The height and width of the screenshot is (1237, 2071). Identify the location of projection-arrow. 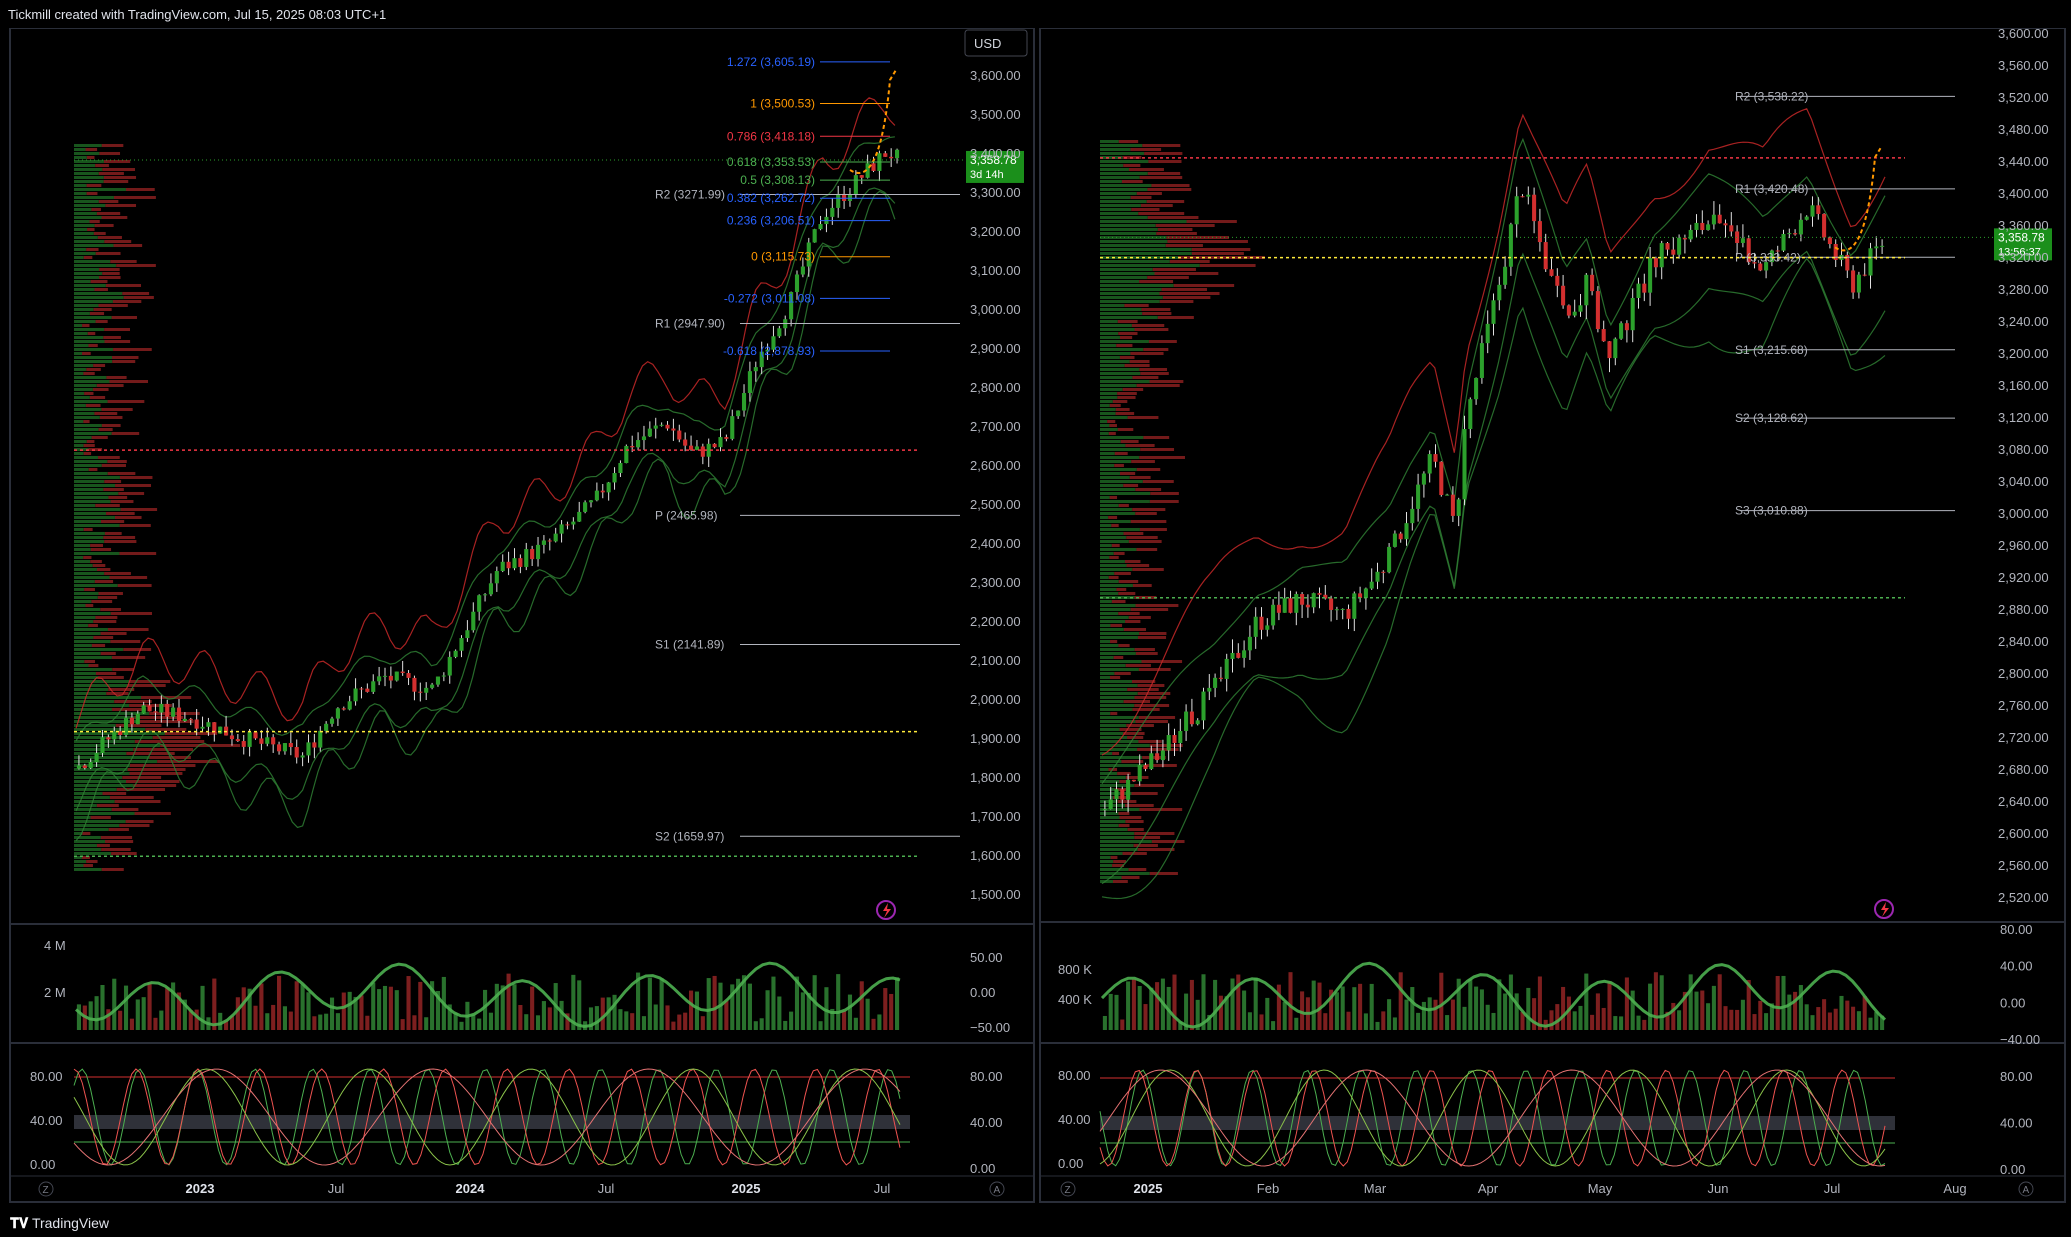
(1858, 199).